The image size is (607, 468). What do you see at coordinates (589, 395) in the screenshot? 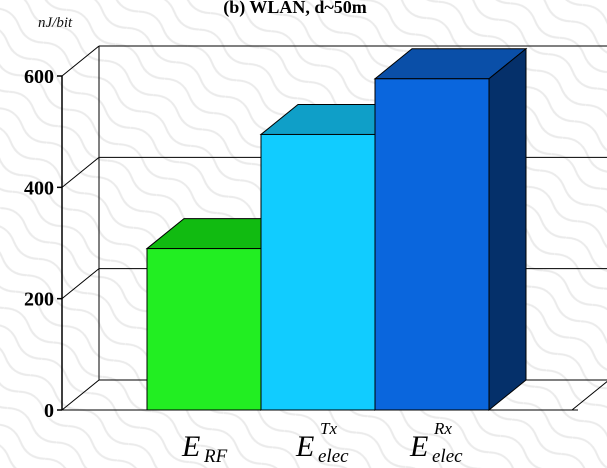
I see `floor-right-edge` at bounding box center [589, 395].